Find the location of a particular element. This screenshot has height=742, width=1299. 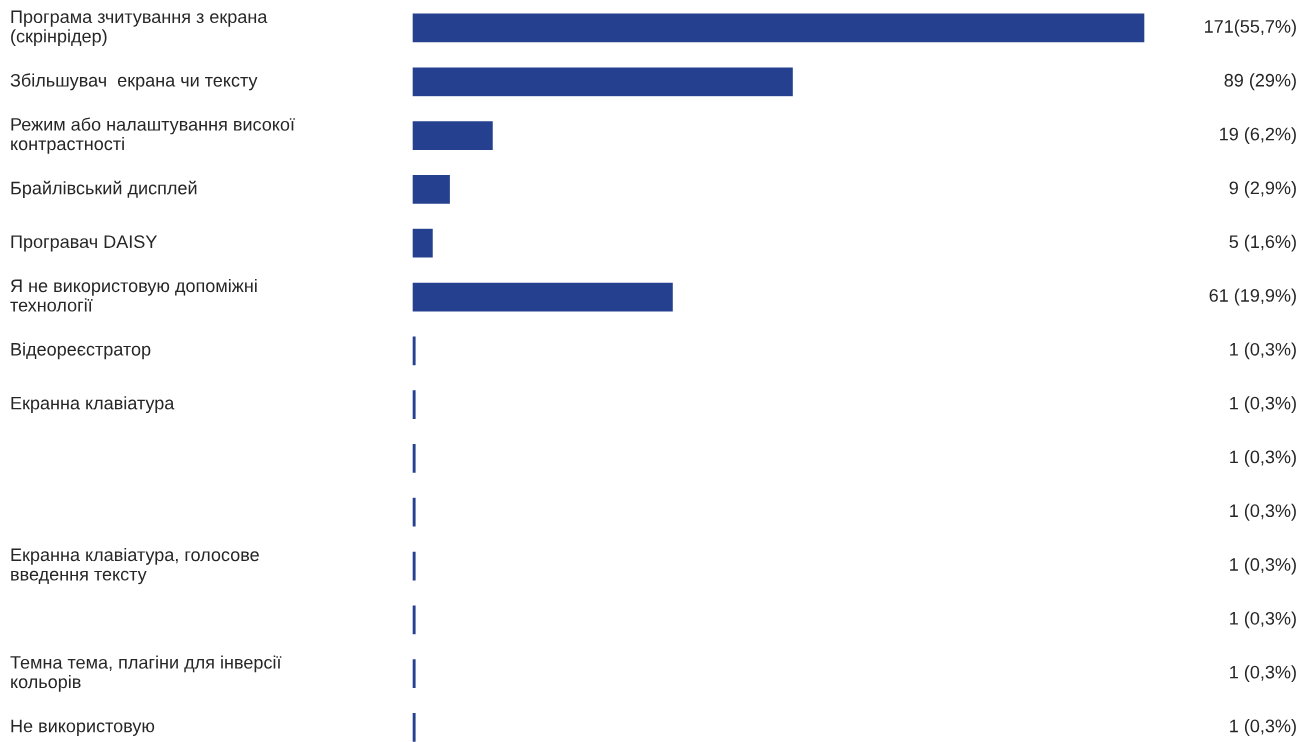

y-tick-label: Збільшувач екрана чи тексту is located at coordinates (134, 82).